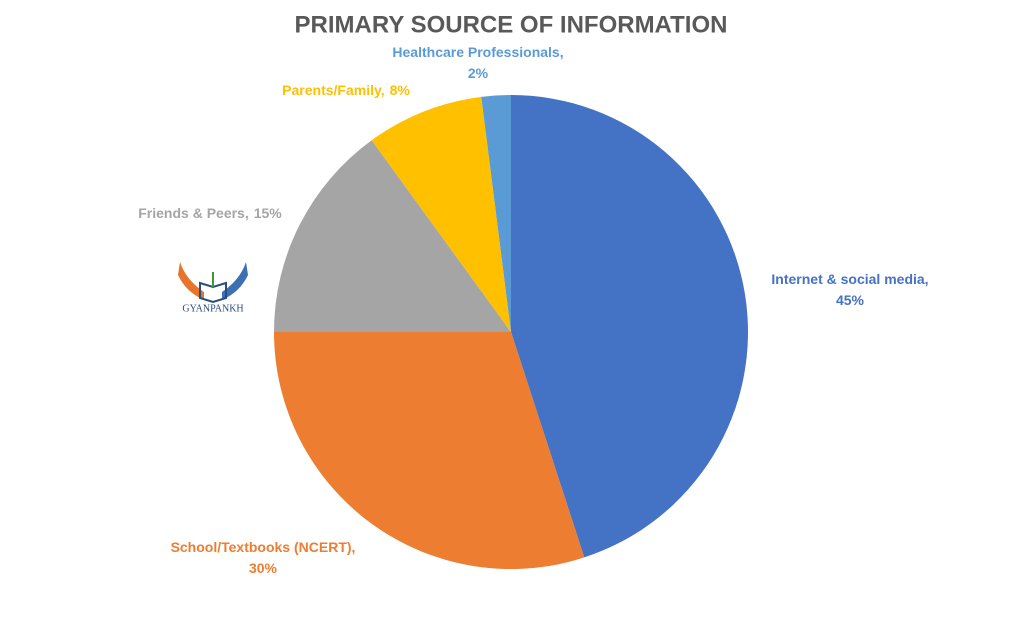 The width and height of the screenshot is (1024, 619). Describe the element at coordinates (213, 288) in the screenshot. I see `logo: GYANPANKH` at that location.